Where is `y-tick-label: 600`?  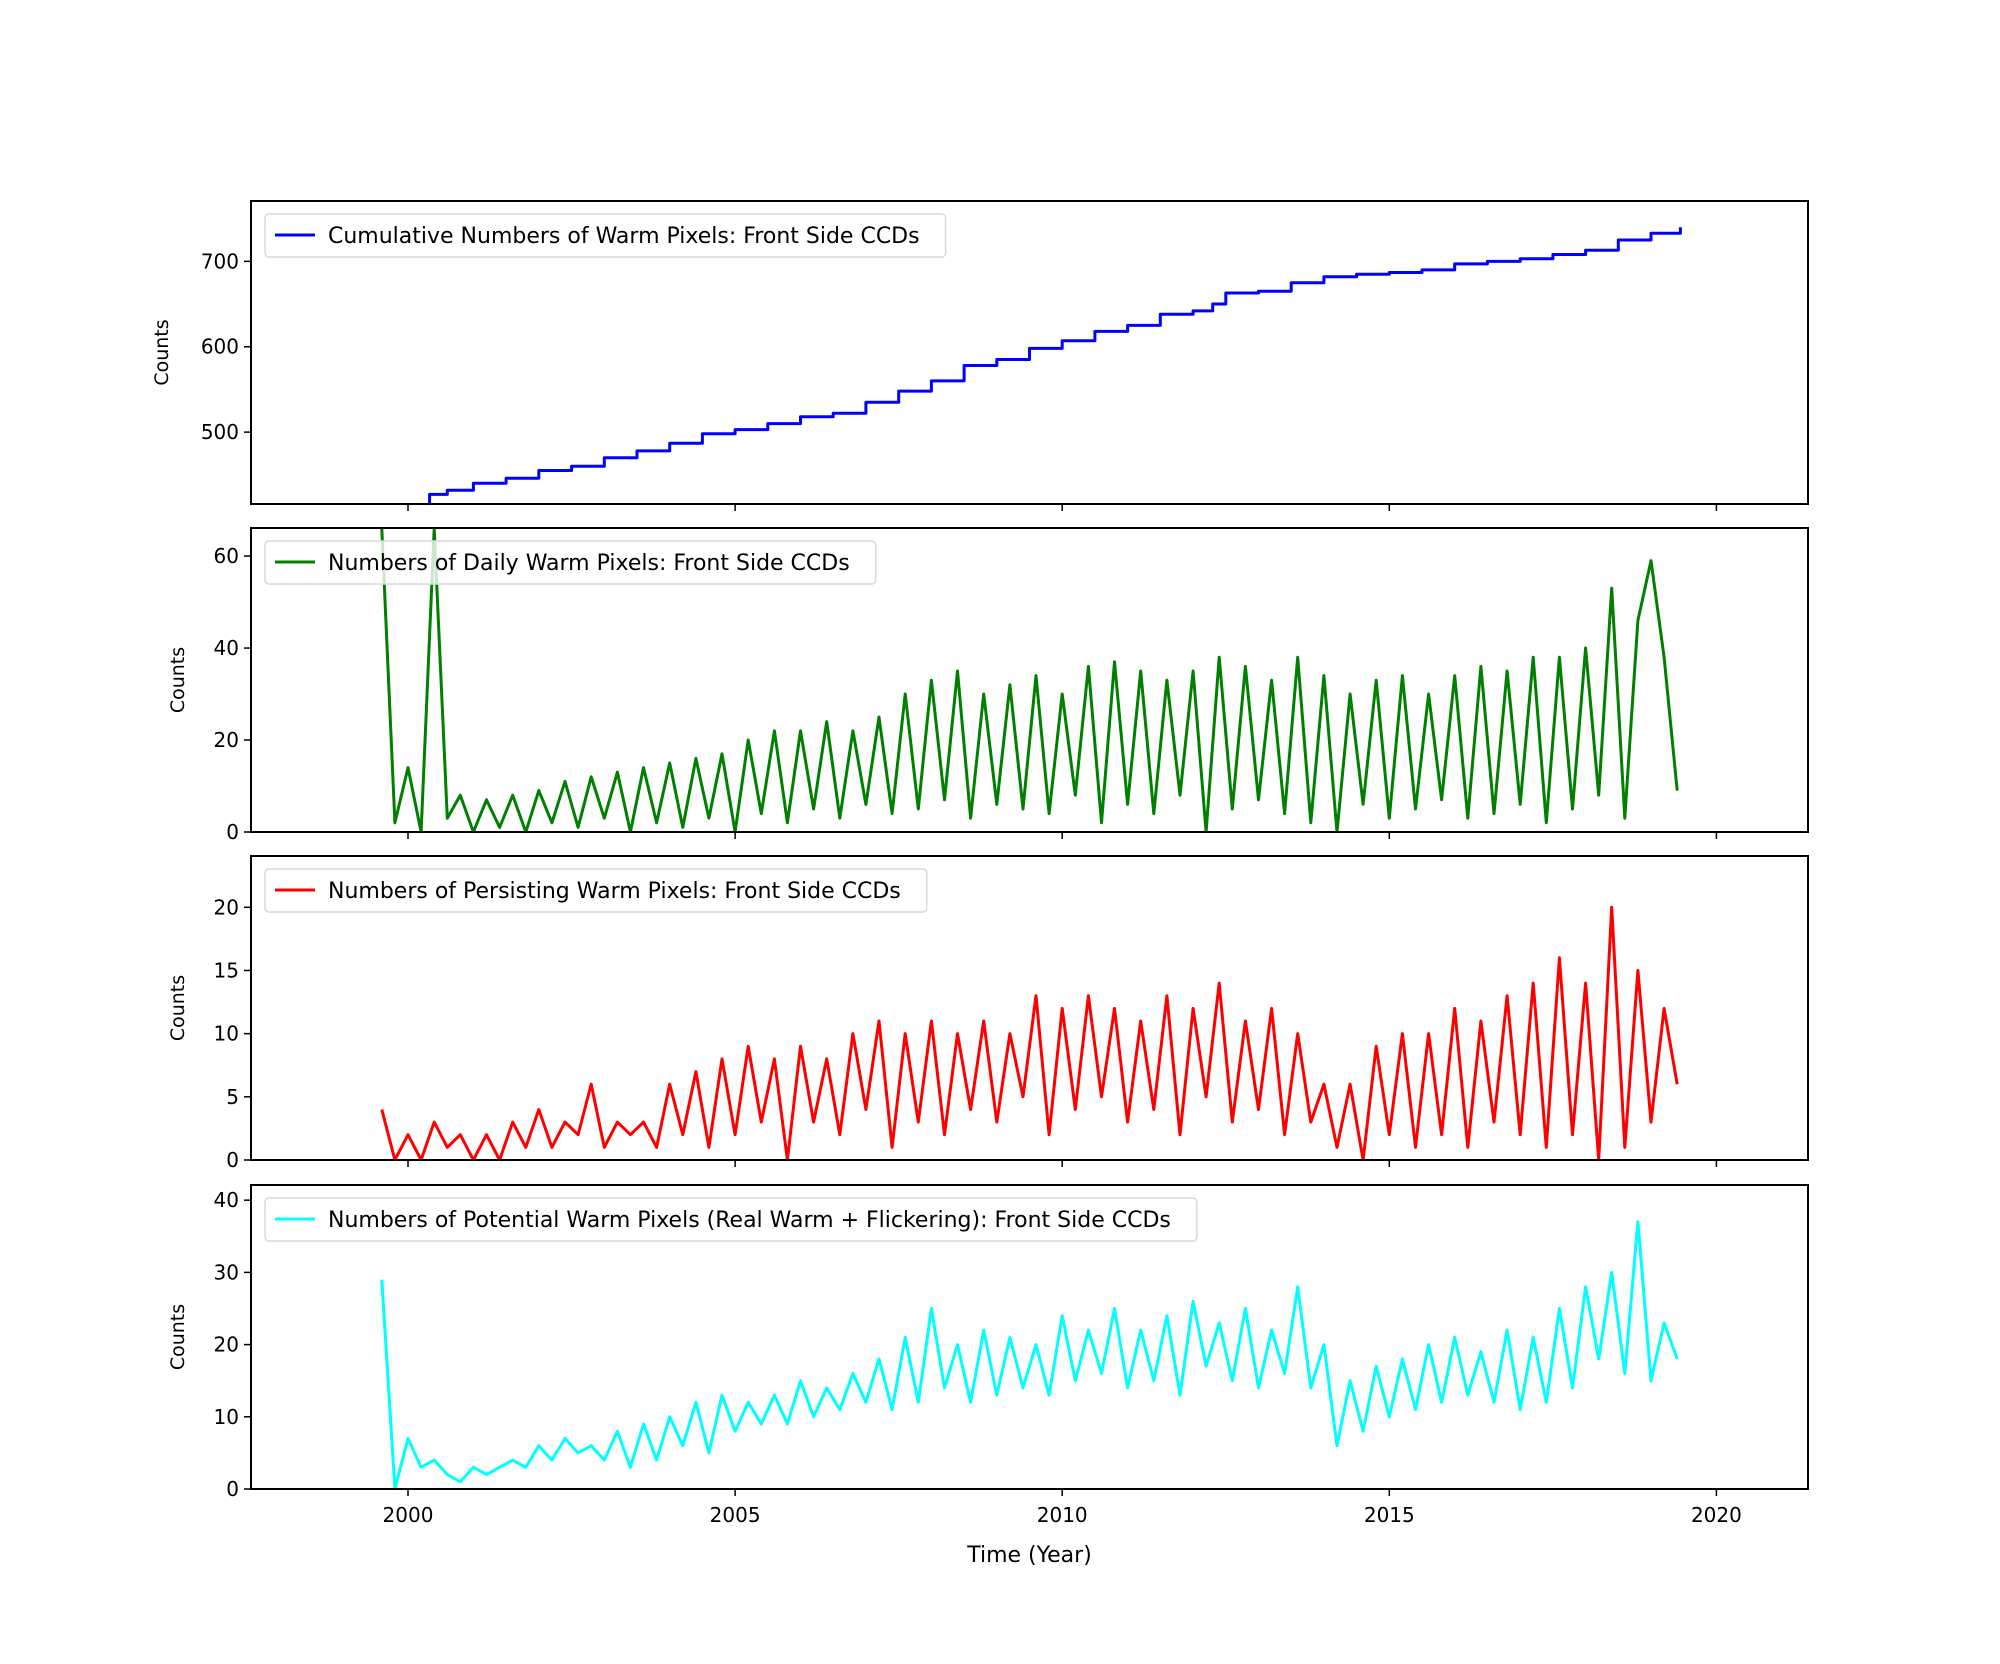 y-tick-label: 600 is located at coordinates (220, 347).